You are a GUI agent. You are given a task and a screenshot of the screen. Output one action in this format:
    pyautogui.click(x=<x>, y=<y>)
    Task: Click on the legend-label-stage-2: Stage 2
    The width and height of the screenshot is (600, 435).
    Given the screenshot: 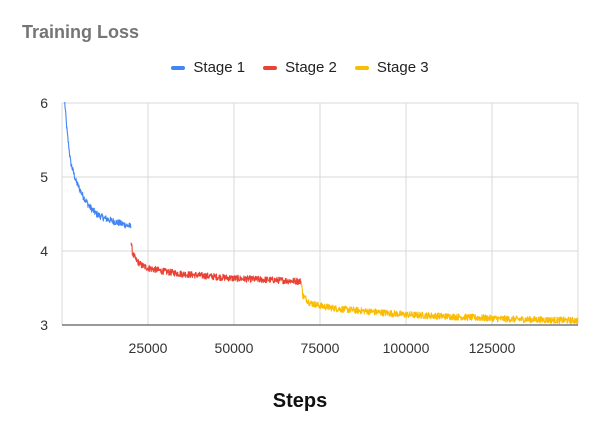 What is the action you would take?
    pyautogui.click(x=311, y=67)
    